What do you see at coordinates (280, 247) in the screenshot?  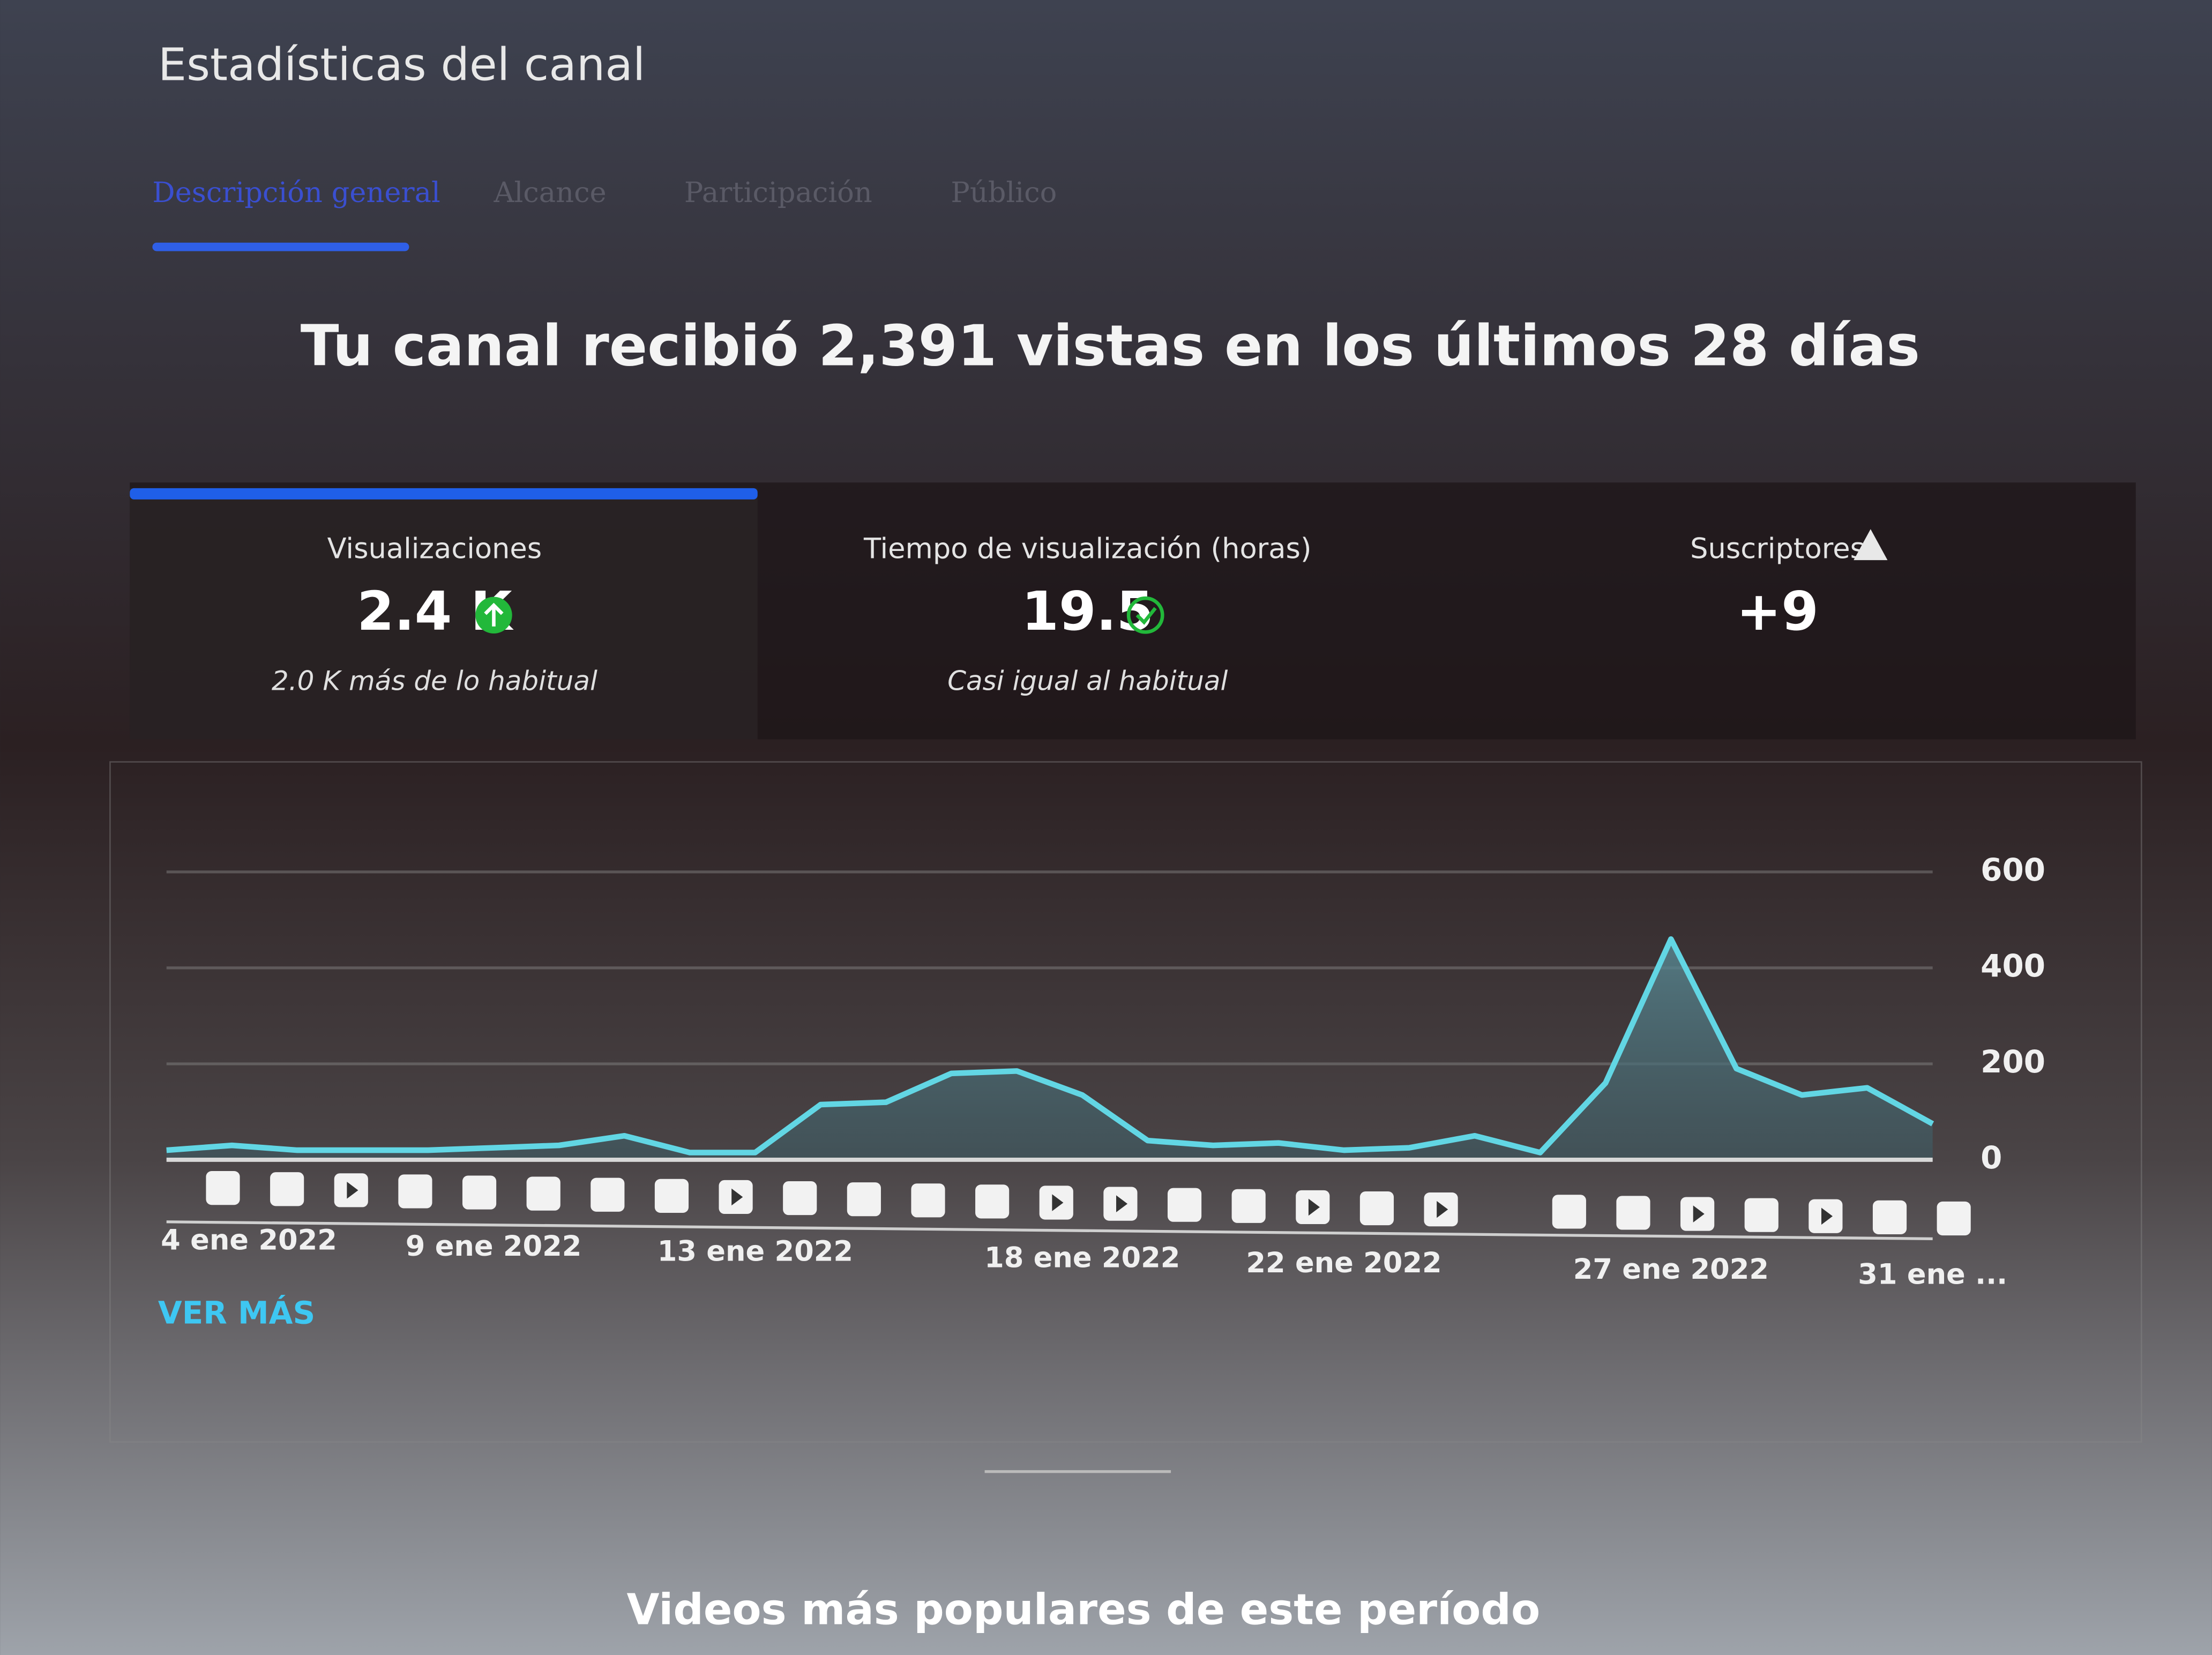 I see `active-tab-indicator` at bounding box center [280, 247].